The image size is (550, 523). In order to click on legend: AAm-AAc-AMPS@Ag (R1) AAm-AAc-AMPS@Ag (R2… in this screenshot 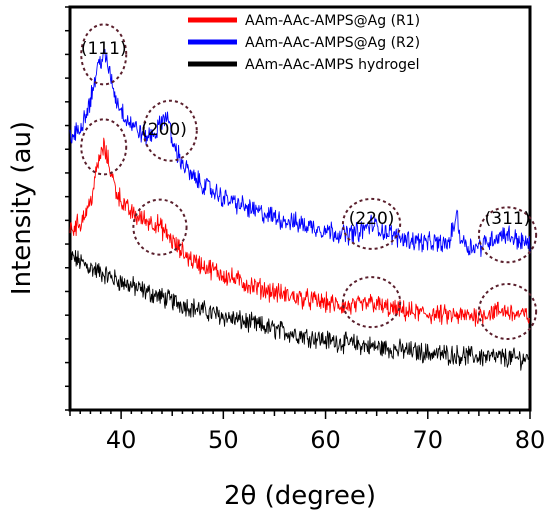, I will do `click(304, 43)`.